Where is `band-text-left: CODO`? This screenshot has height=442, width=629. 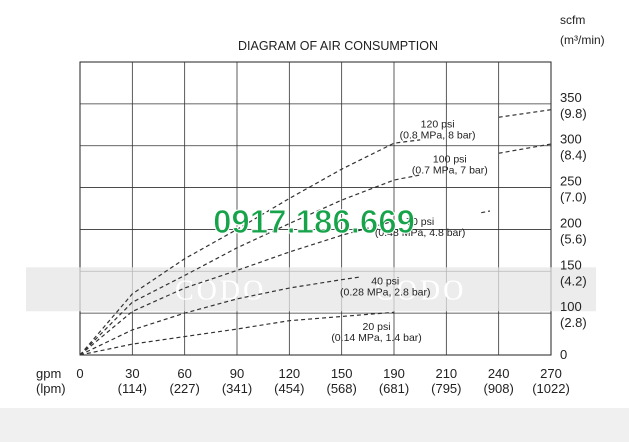 band-text-left: CODO is located at coordinates (220, 290).